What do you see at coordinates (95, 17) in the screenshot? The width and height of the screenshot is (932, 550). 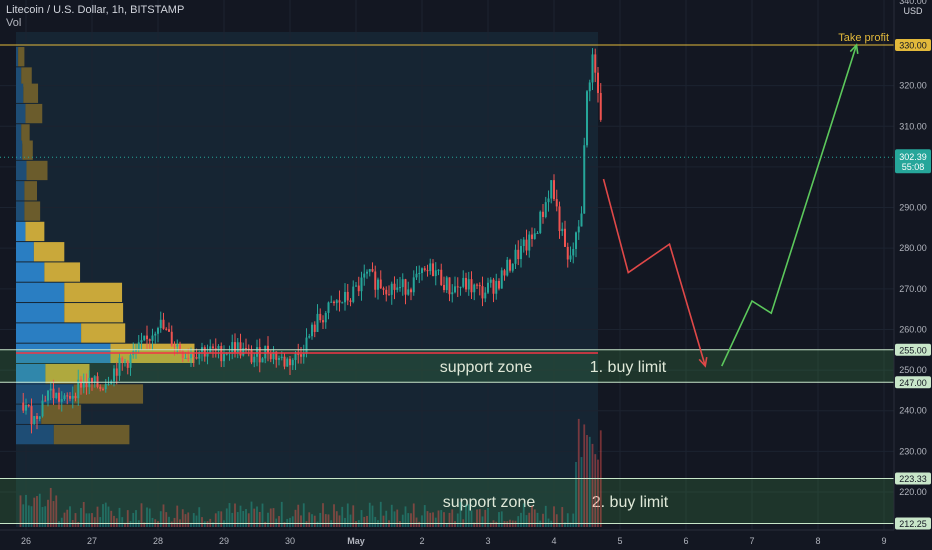 I see `chart-header: Litecoin / U.S. Dollar, 1h, BITSTAMP Vol` at bounding box center [95, 17].